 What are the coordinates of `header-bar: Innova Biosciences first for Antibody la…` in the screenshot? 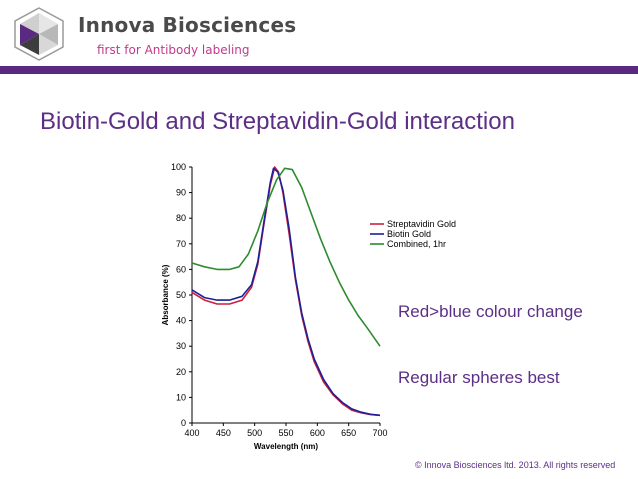 It's located at (319, 33).